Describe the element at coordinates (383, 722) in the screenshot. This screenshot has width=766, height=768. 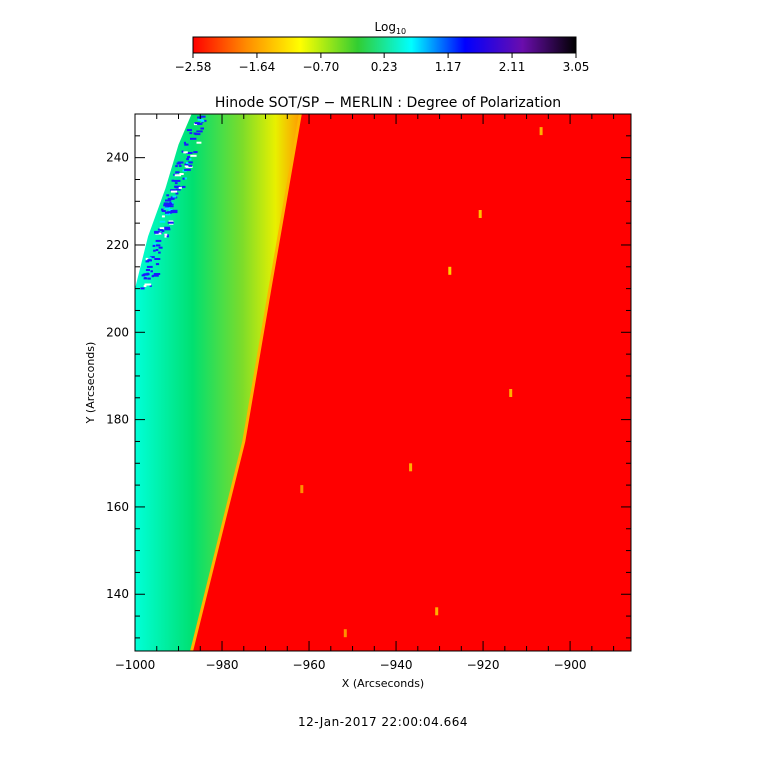
I see `observation-timestamp: 12-Jan-2017 22:00:04.664` at that location.